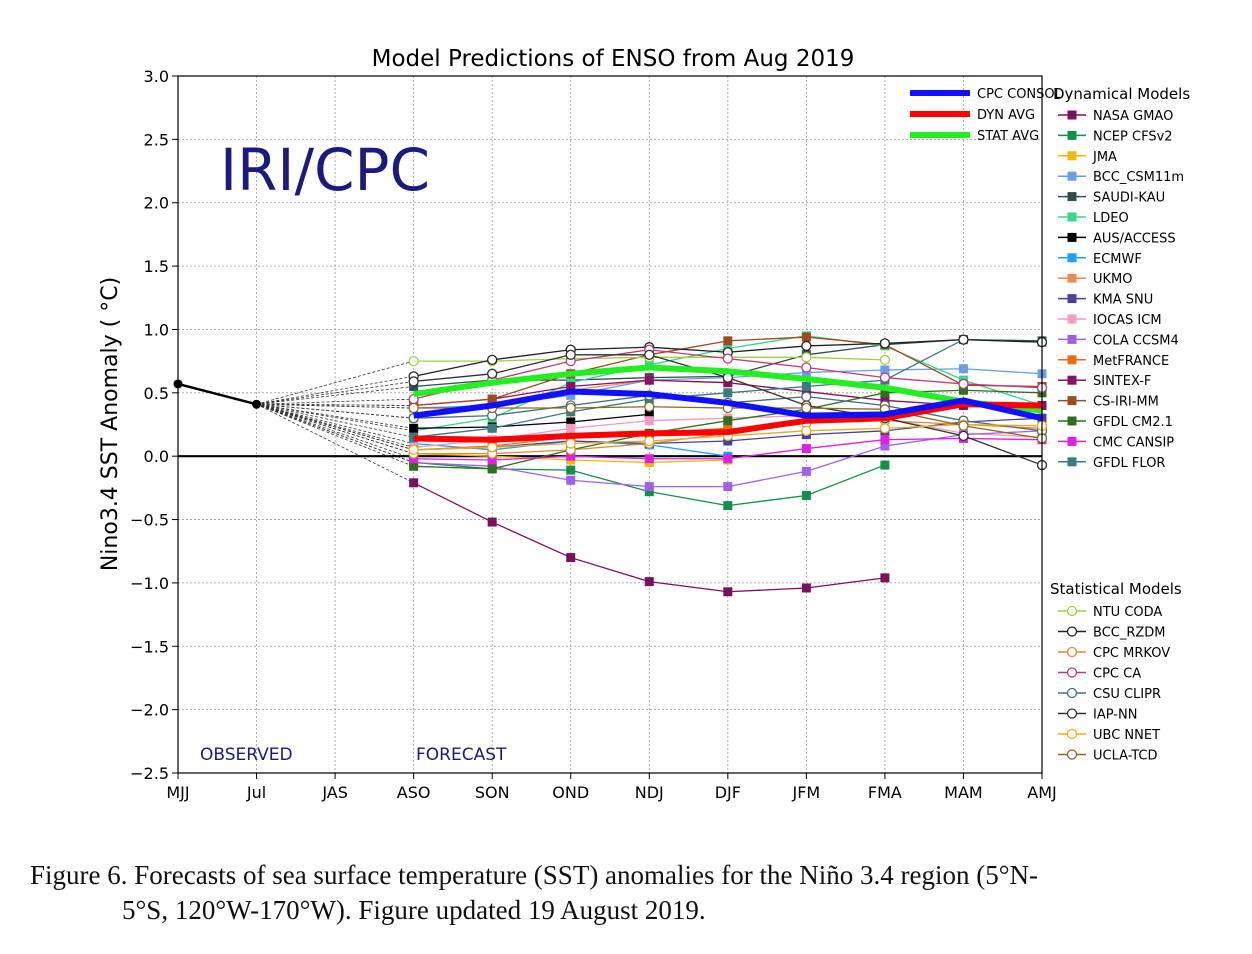 The image size is (1252, 954). Describe the element at coordinates (1133, 422) in the screenshot. I see `legend-label: GFDL CM2.1` at that location.